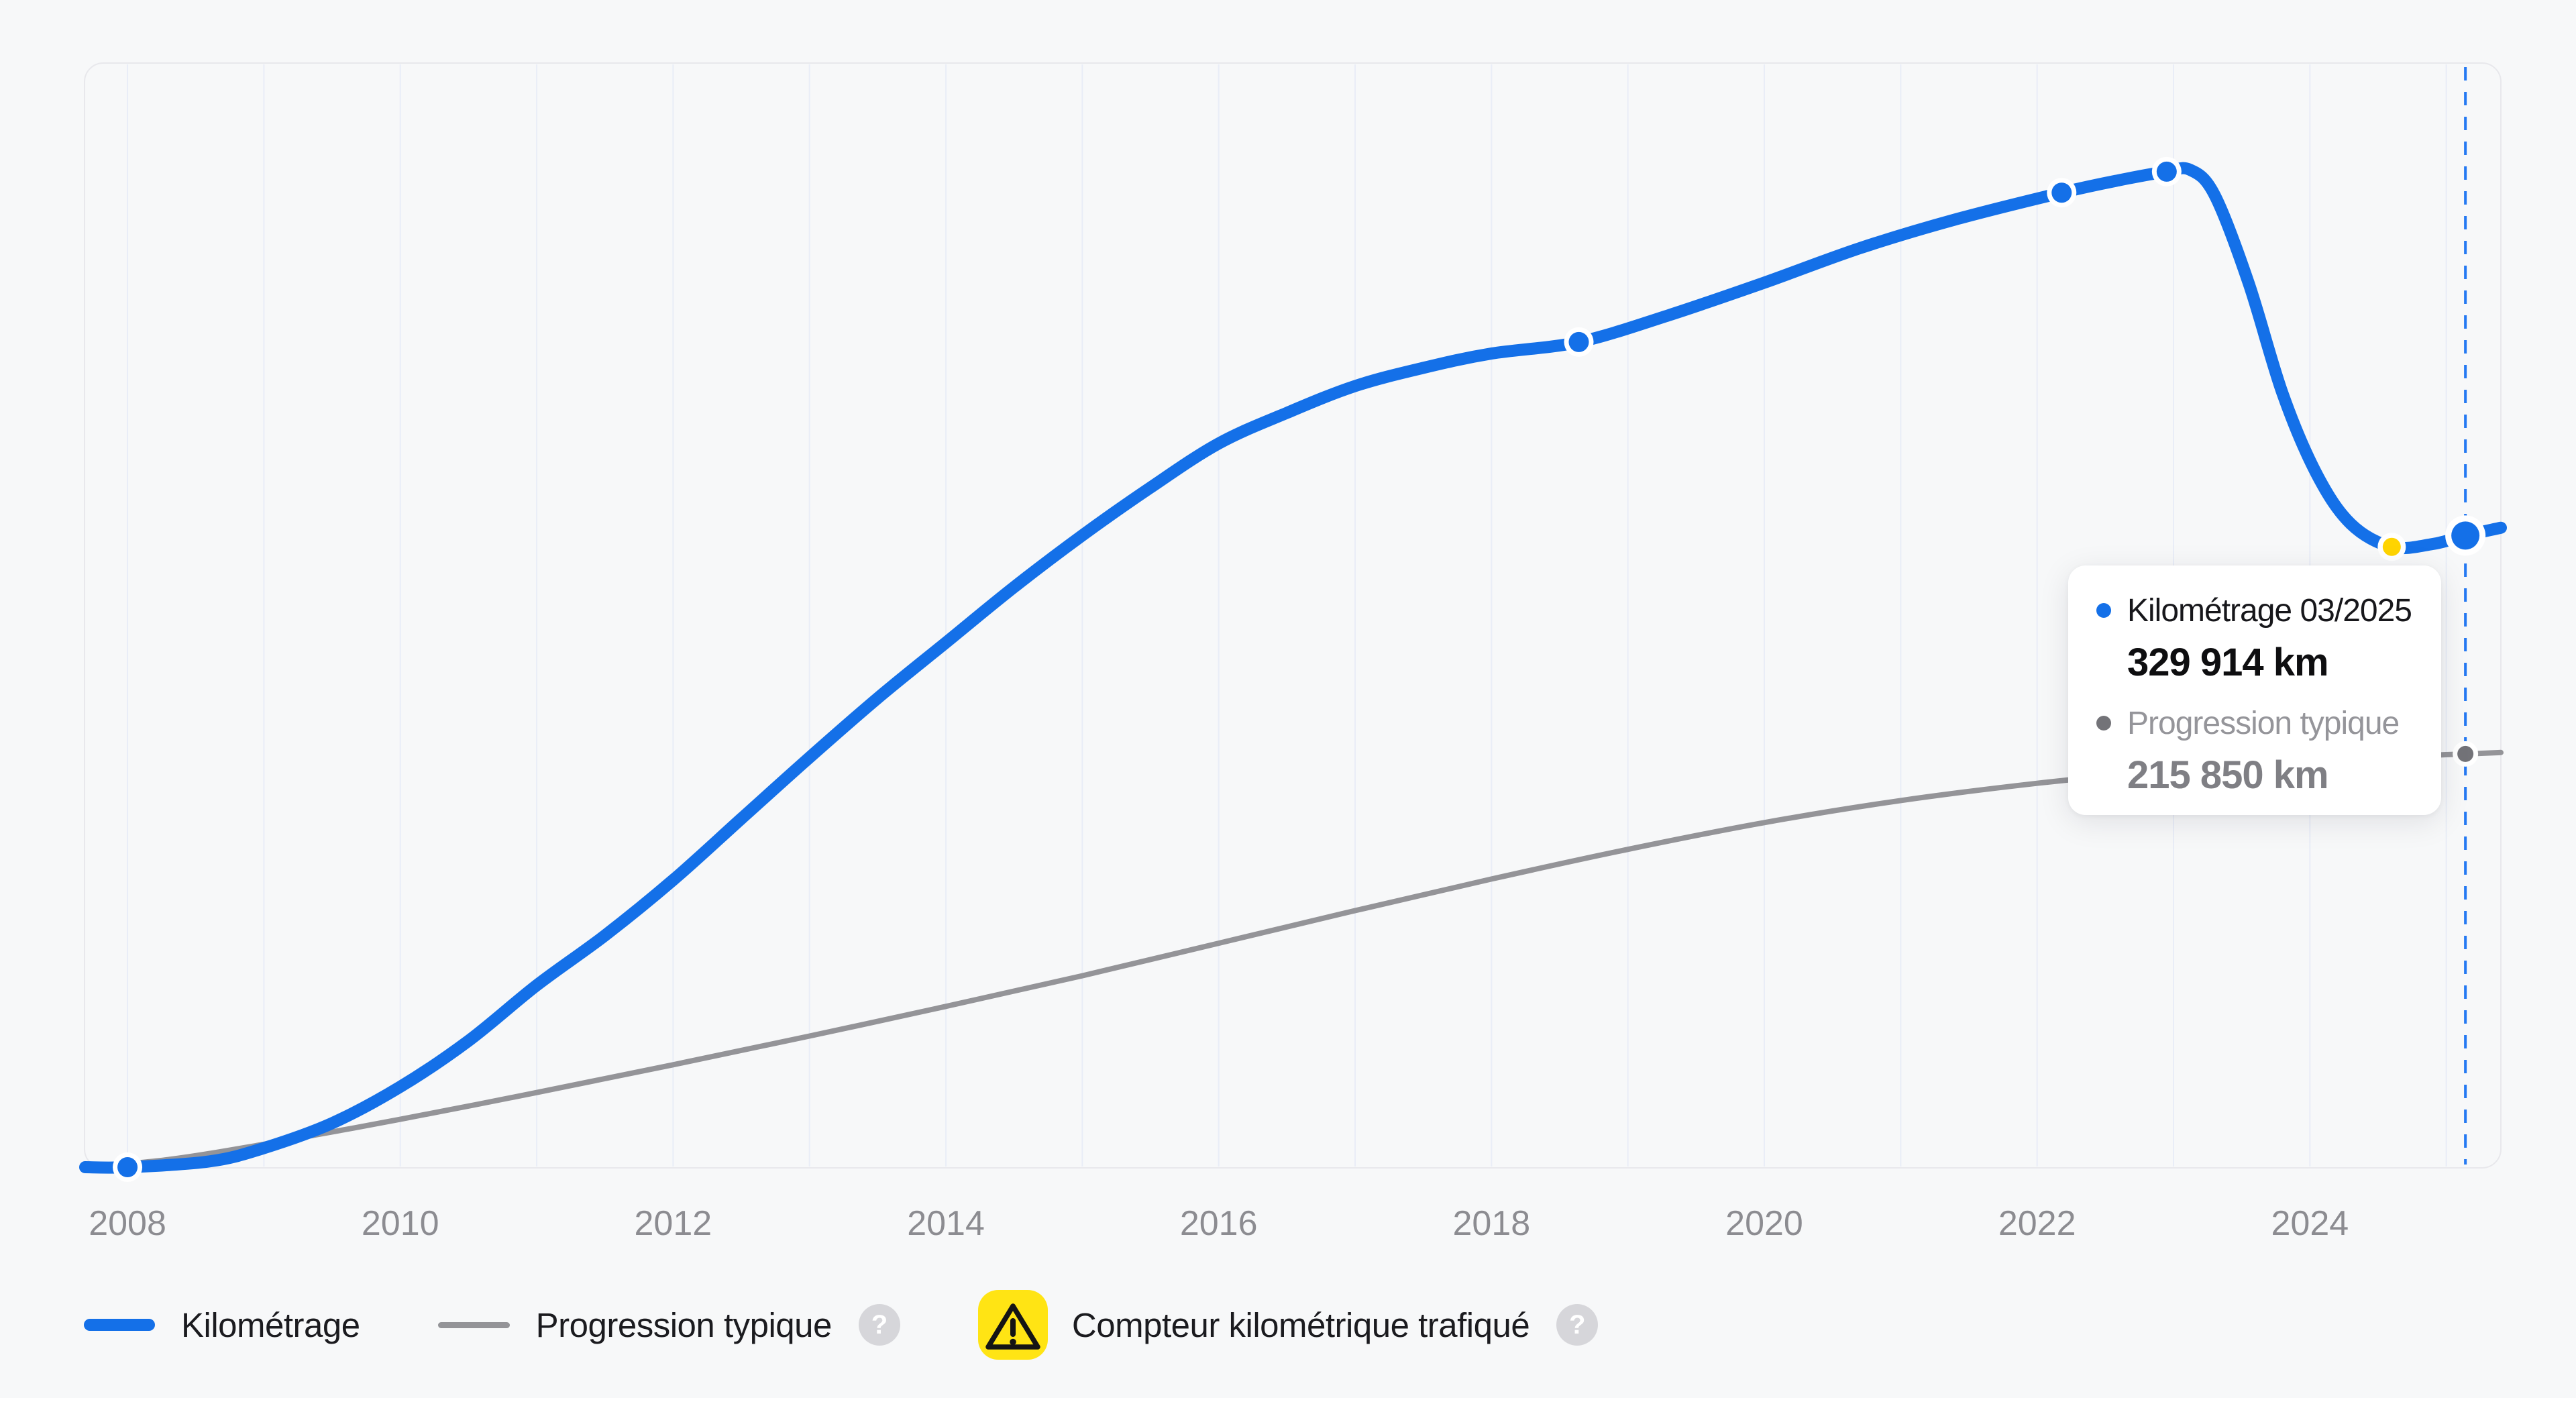 This screenshot has height=1406, width=2576. I want to click on legend-label-progression: Progression typique, so click(684, 1324).